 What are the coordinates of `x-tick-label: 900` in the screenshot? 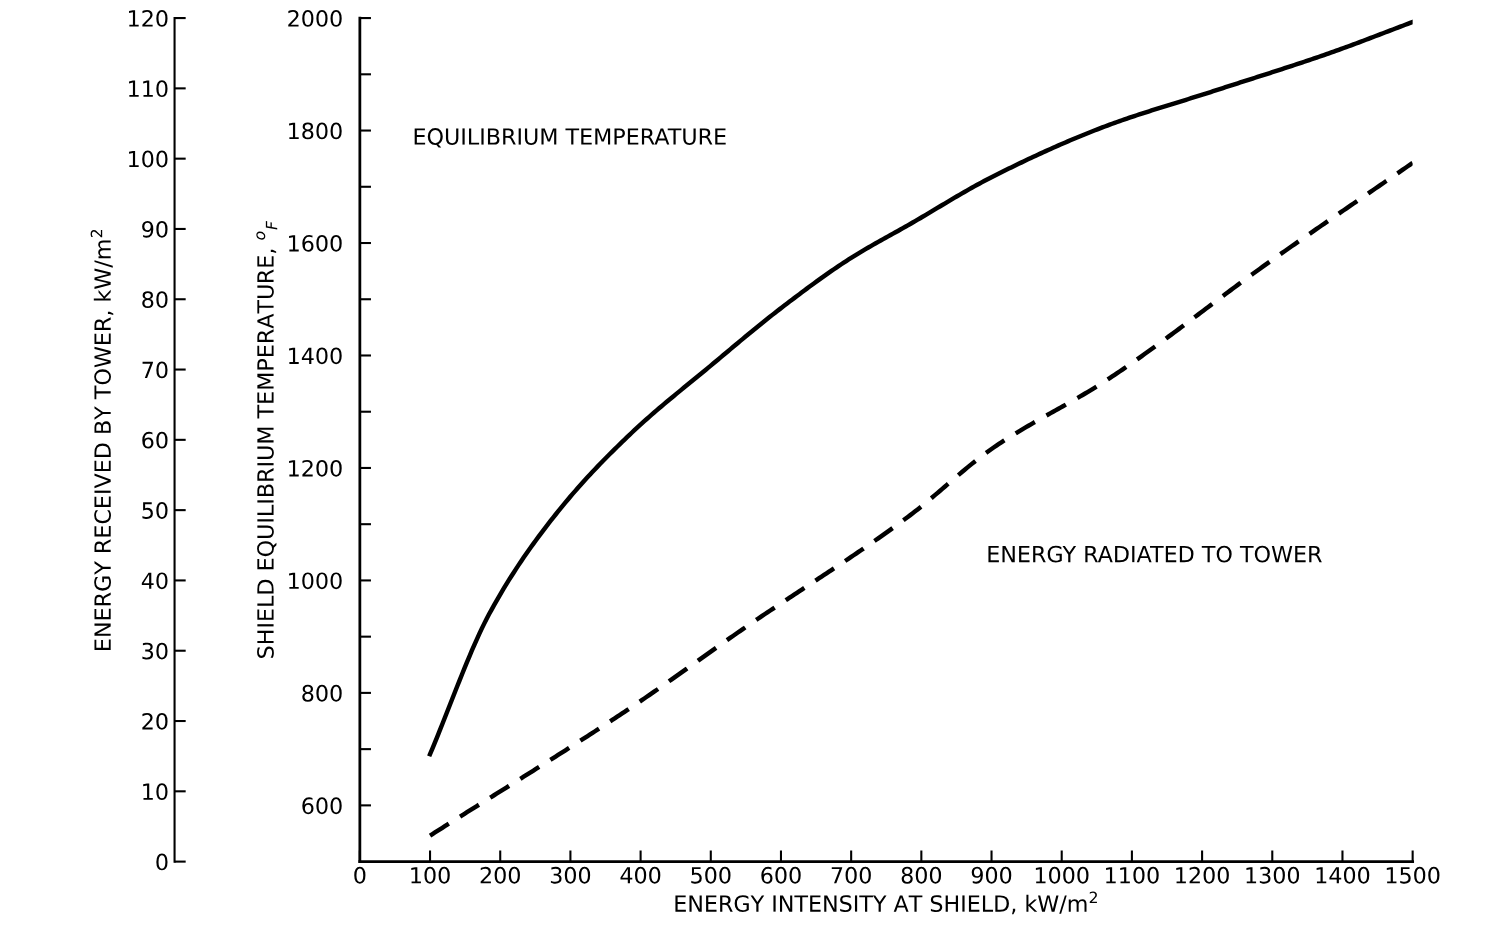 It's located at (991, 875).